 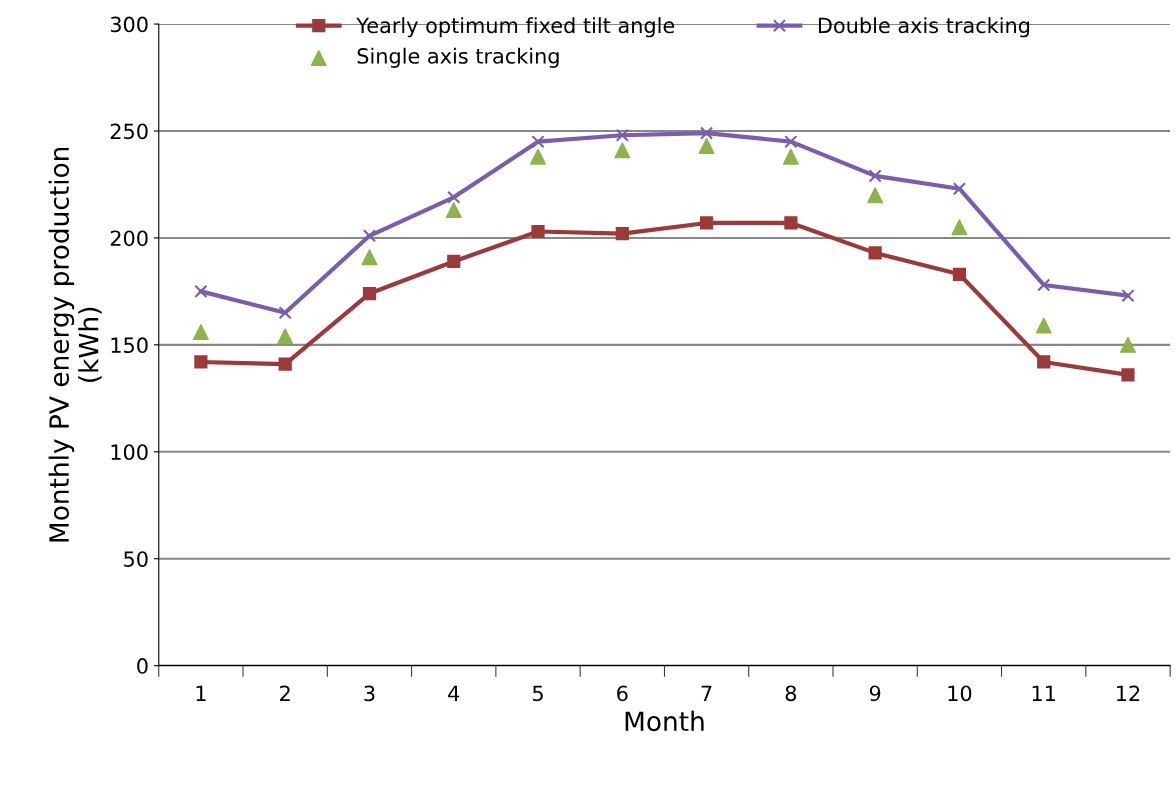 What do you see at coordinates (1044, 693) in the screenshot?
I see `x-tick-label: 11` at bounding box center [1044, 693].